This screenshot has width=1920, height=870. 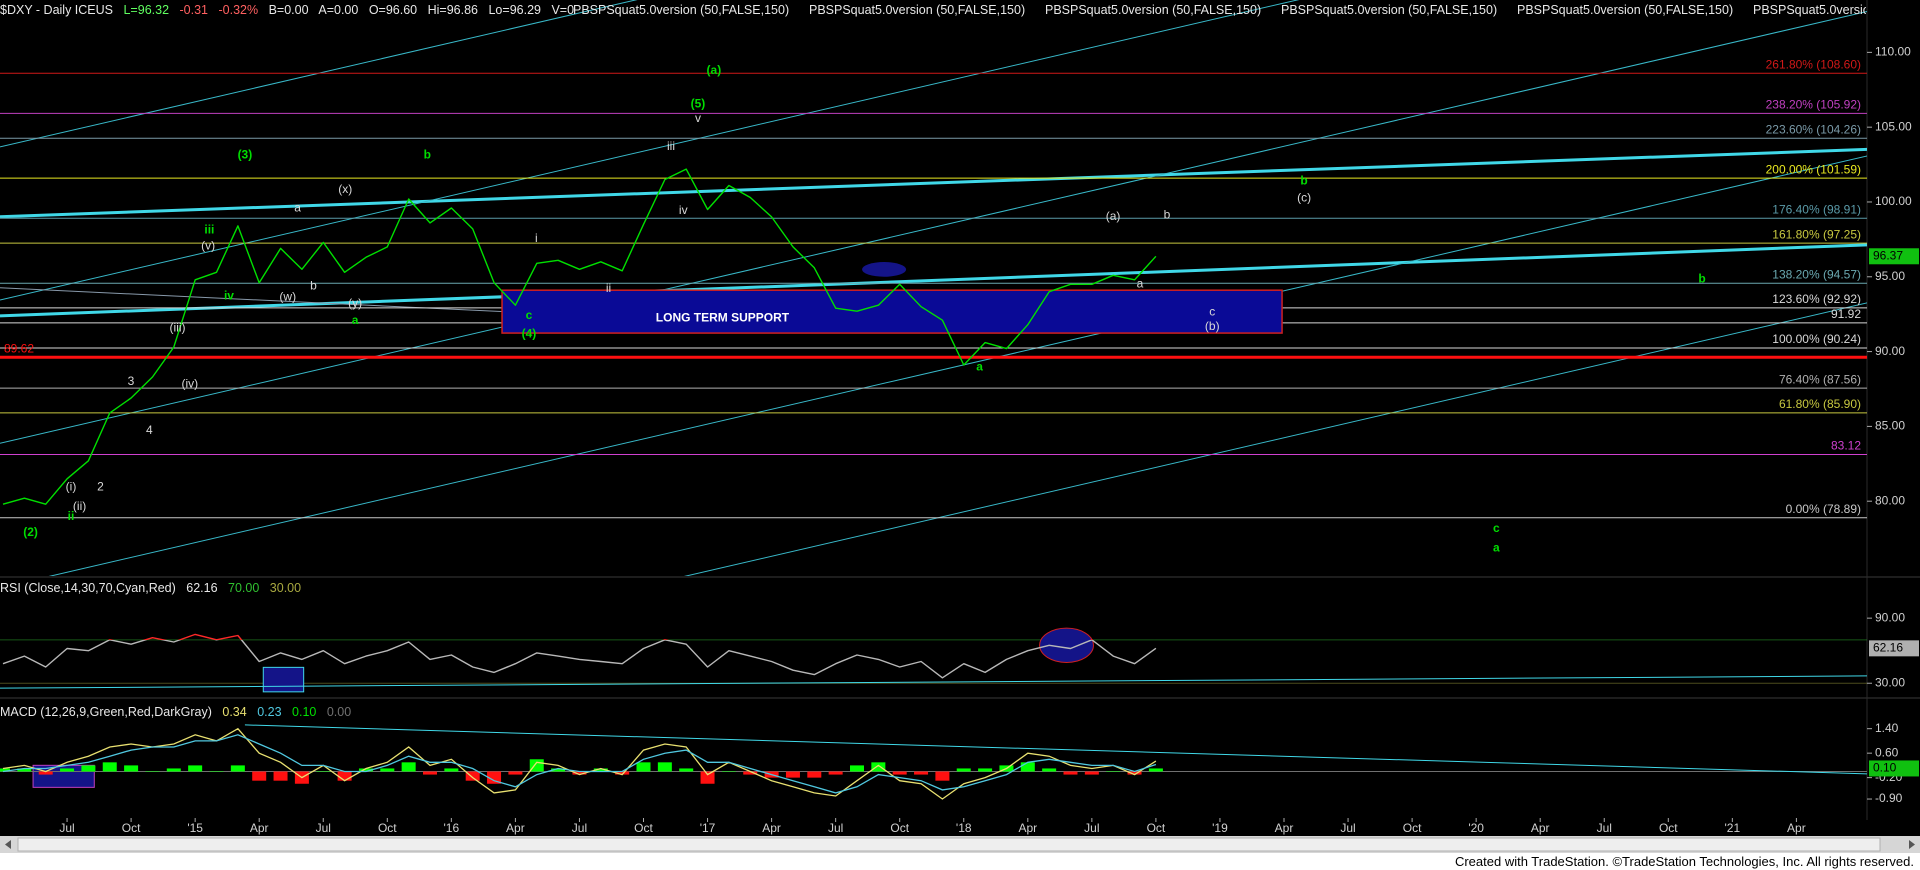 What do you see at coordinates (1846, 446) in the screenshot?
I see `level-label: 83.12` at bounding box center [1846, 446].